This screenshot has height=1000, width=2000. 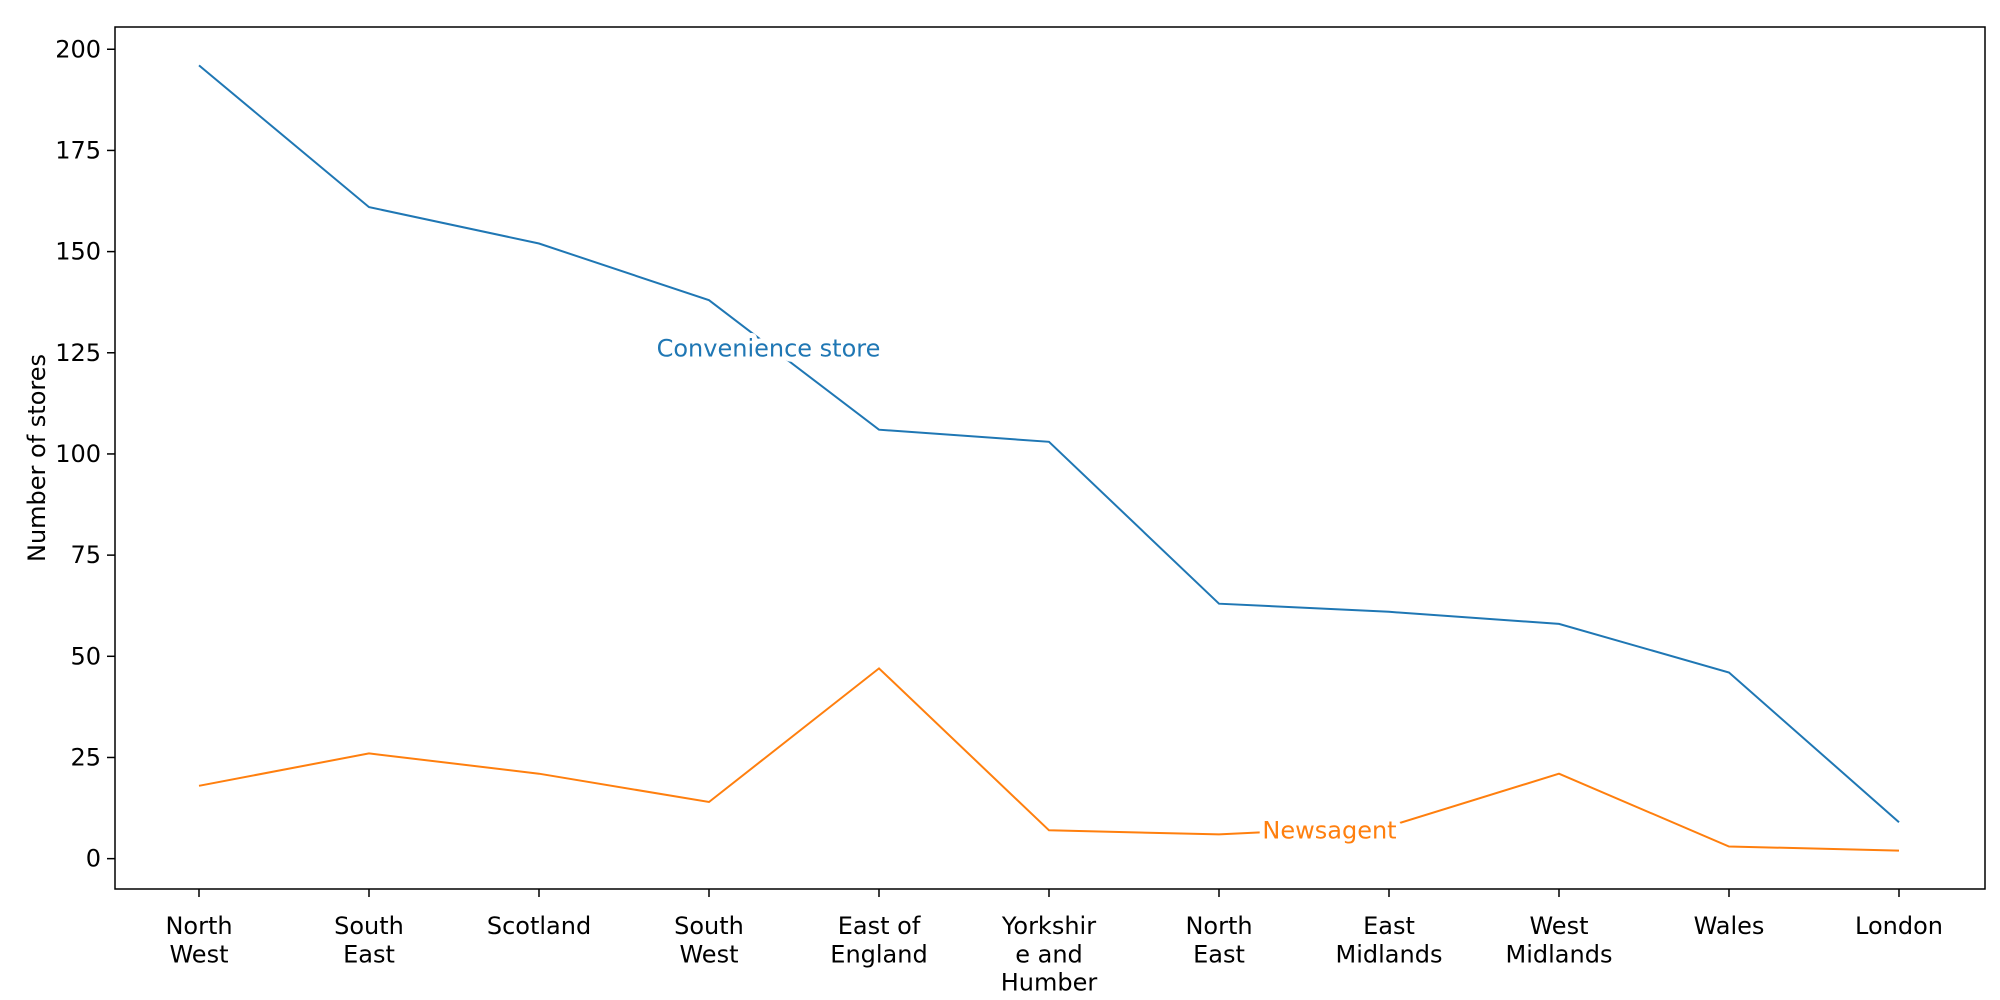 I want to click on x-tick-label: South West, so click(x=709, y=940).